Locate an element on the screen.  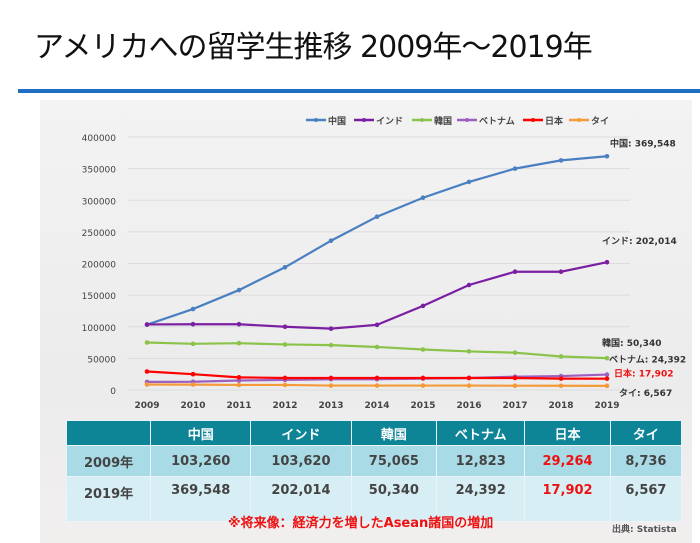
end-value-label: ベトナム: 24,392 is located at coordinates (647, 360).